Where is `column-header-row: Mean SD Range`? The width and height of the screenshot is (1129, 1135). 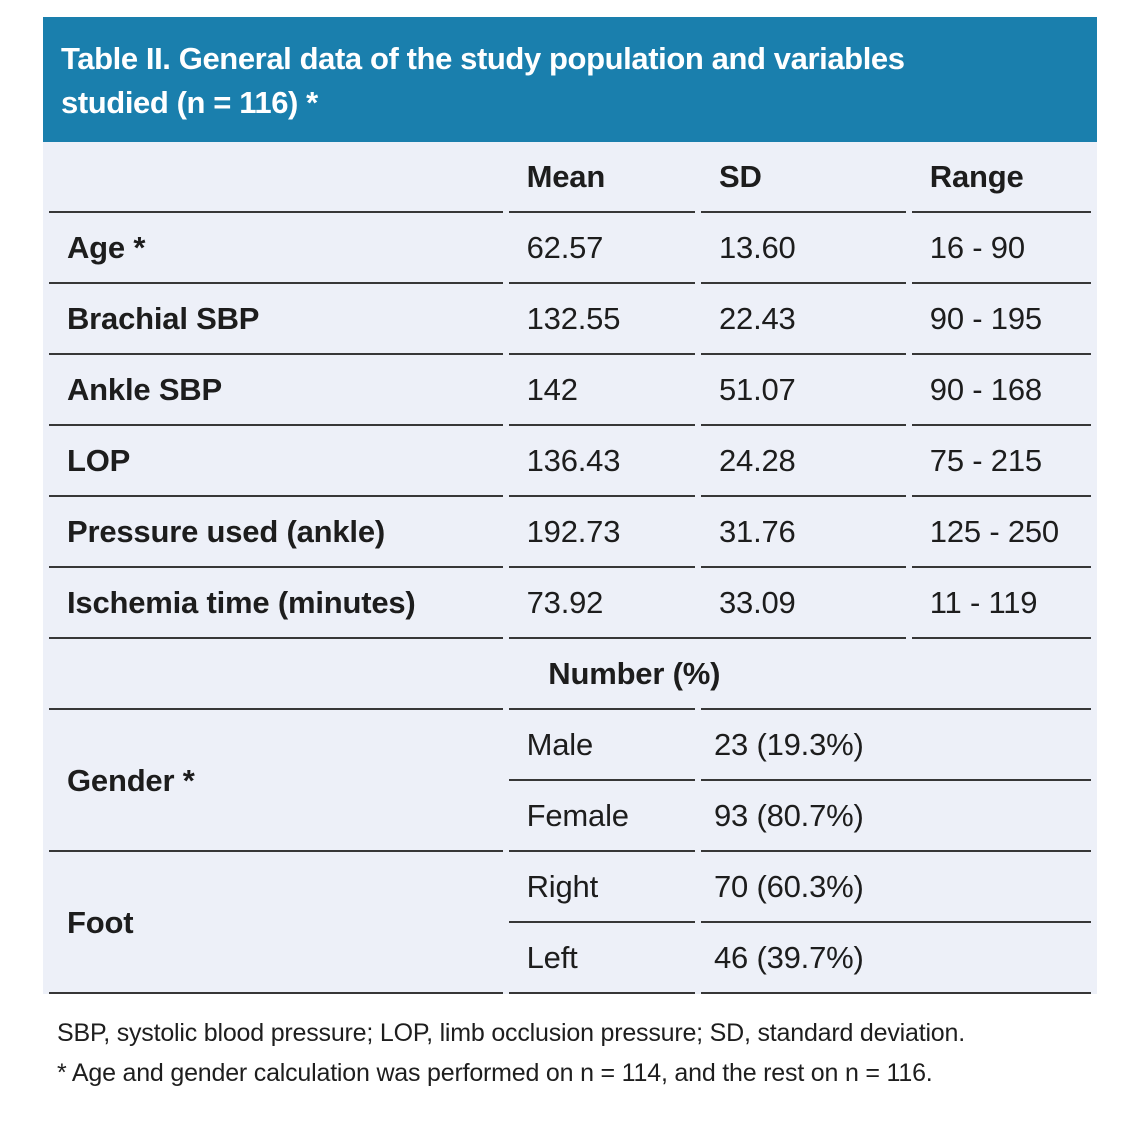
column-header-row: Mean SD Range is located at coordinates (570, 176).